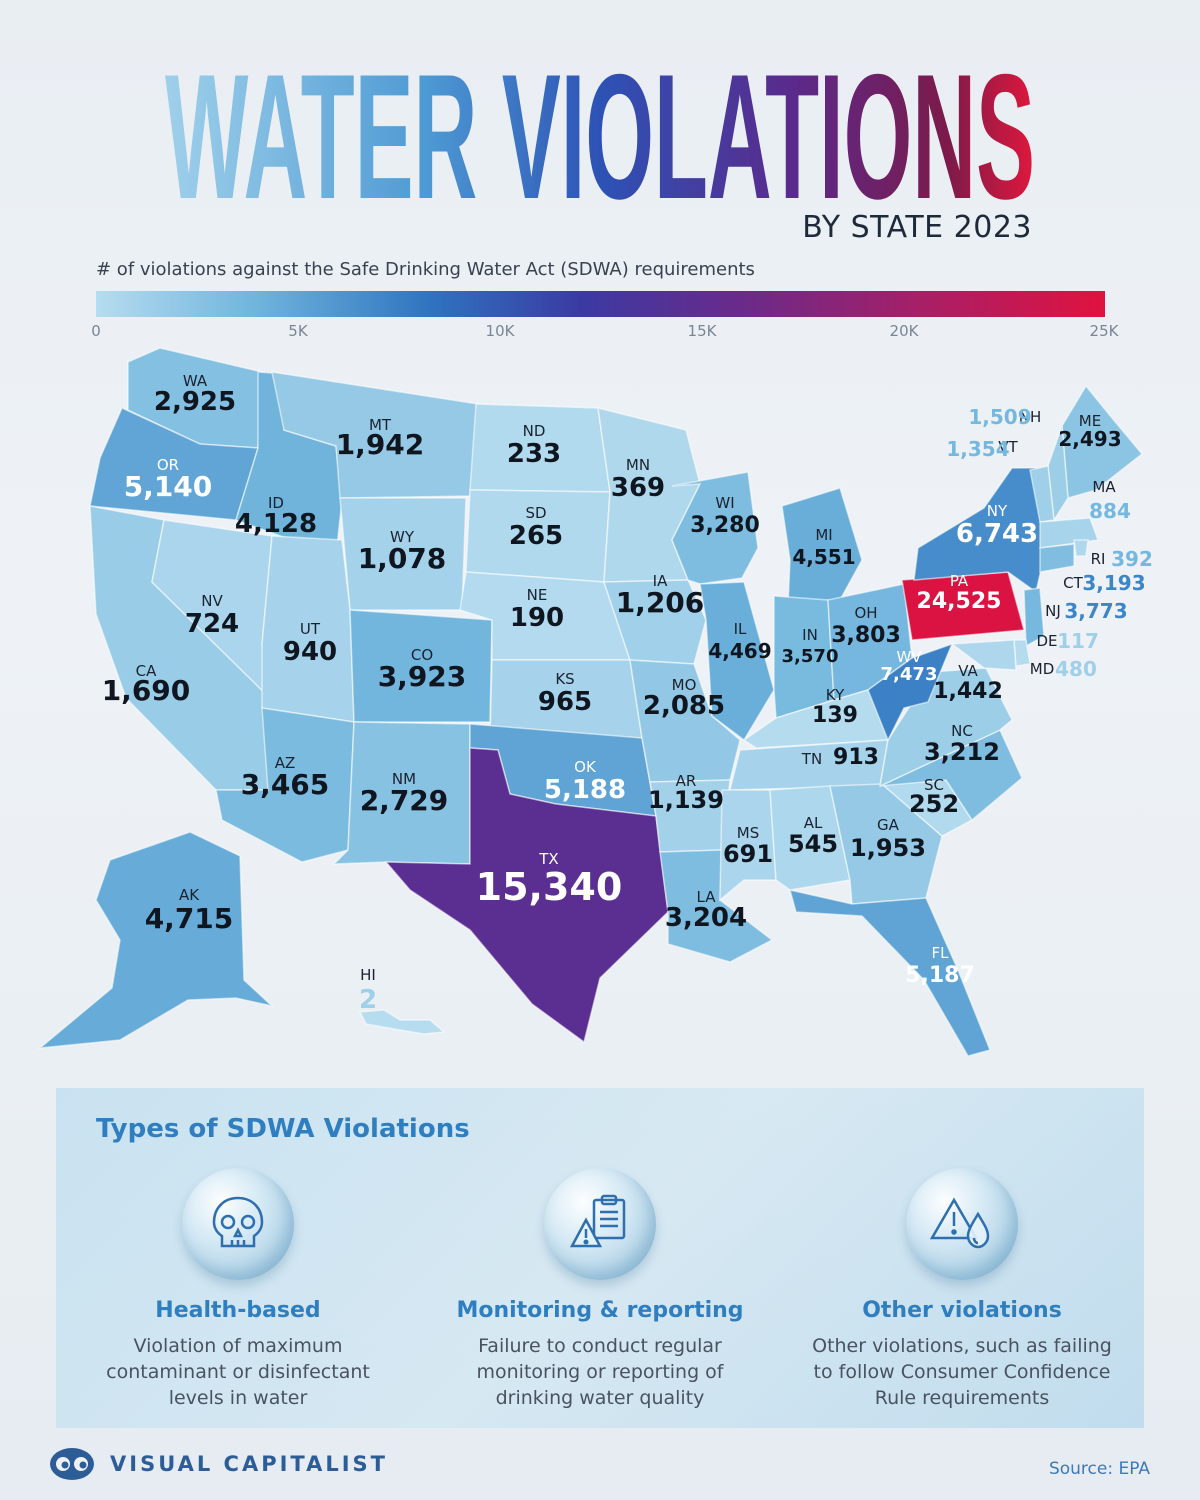 Image resolution: width=1200 pixels, height=1500 pixels. Describe the element at coordinates (1078, 641) in the screenshot. I see `state-value-de: 117` at that location.